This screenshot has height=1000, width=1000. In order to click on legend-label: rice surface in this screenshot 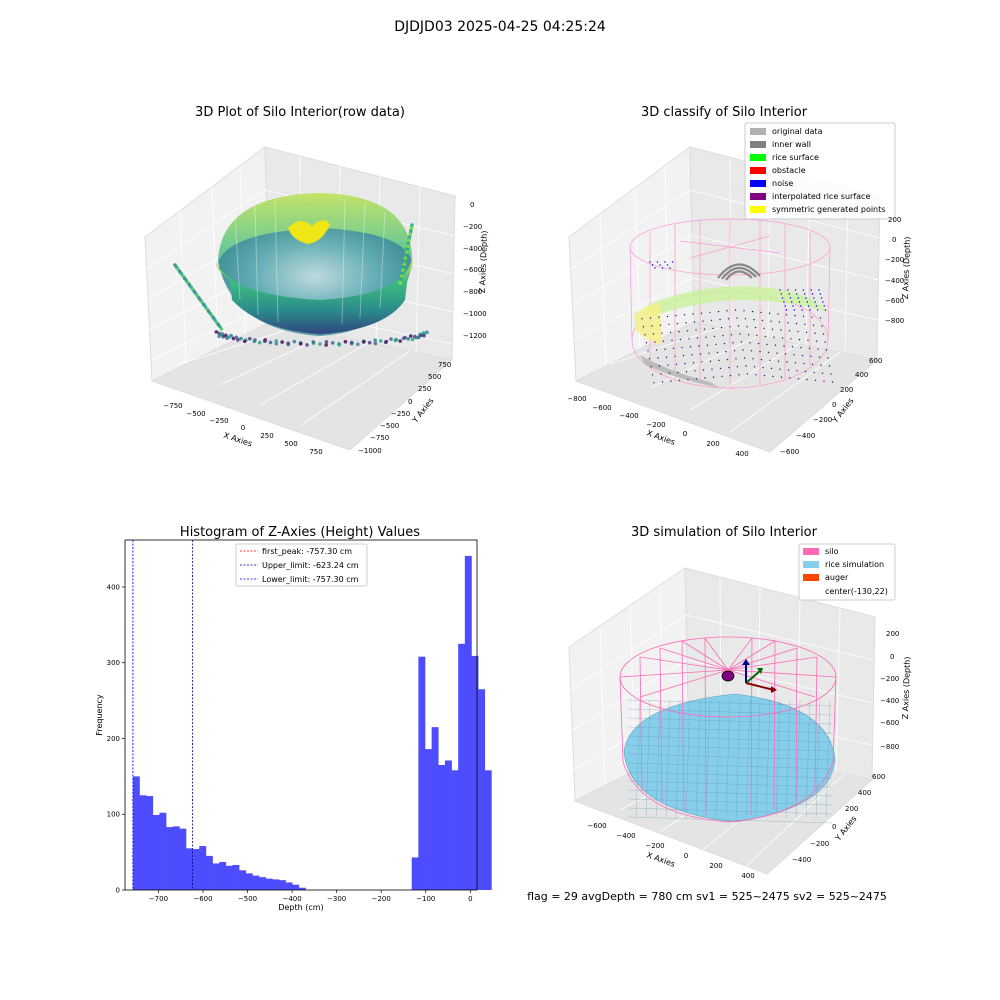, I will do `click(795, 157)`.